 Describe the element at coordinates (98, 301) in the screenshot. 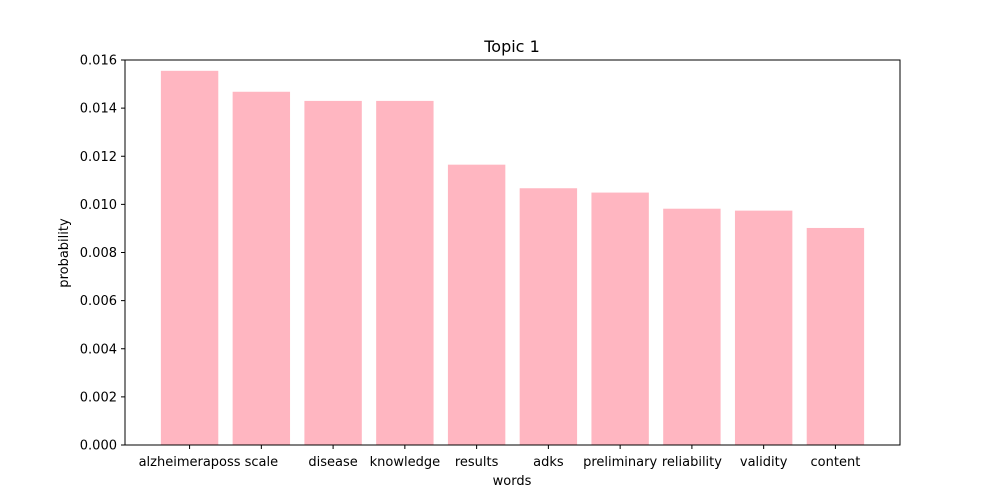

I see `y-tick-label: 0.006` at that location.